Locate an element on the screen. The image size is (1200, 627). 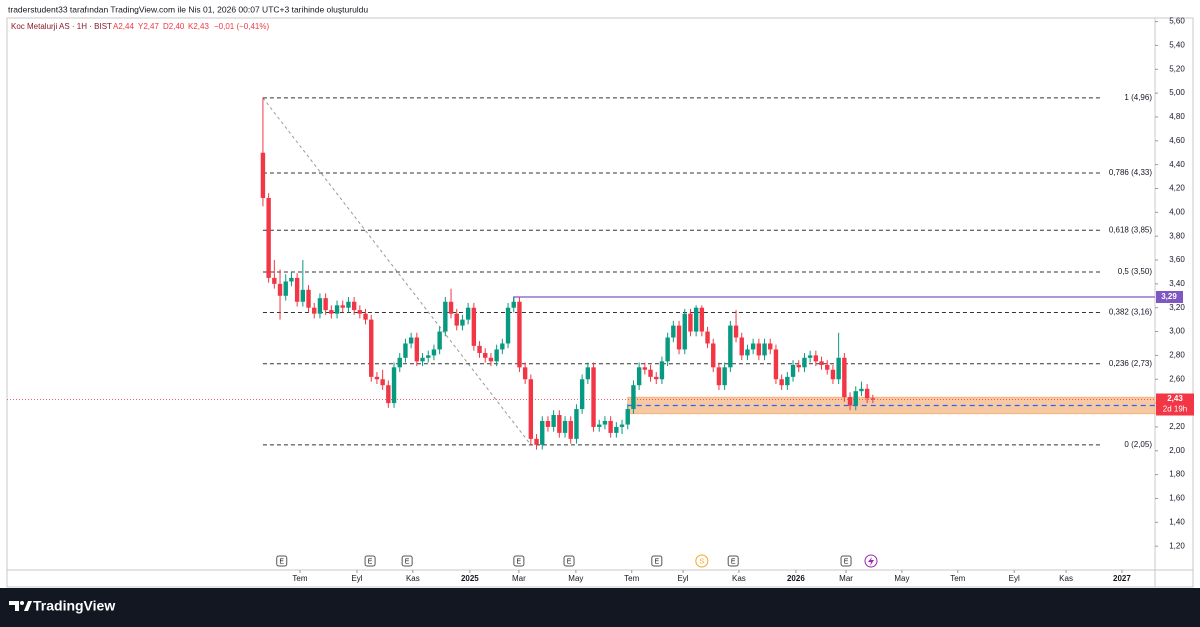
y-tick-label: 2,60 is located at coordinates (1177, 378).